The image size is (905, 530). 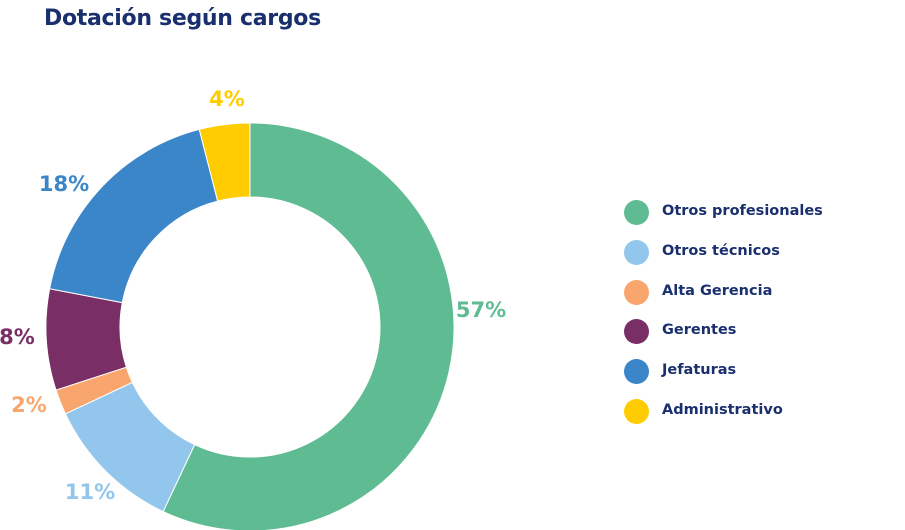 What do you see at coordinates (722, 409) in the screenshot?
I see `legend-label: Administrativo` at bounding box center [722, 409].